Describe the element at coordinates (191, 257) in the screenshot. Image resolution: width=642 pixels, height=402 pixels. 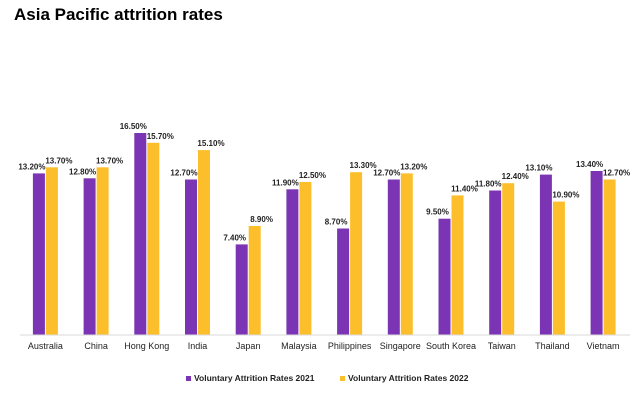
I see `bar-2021-india` at that location.